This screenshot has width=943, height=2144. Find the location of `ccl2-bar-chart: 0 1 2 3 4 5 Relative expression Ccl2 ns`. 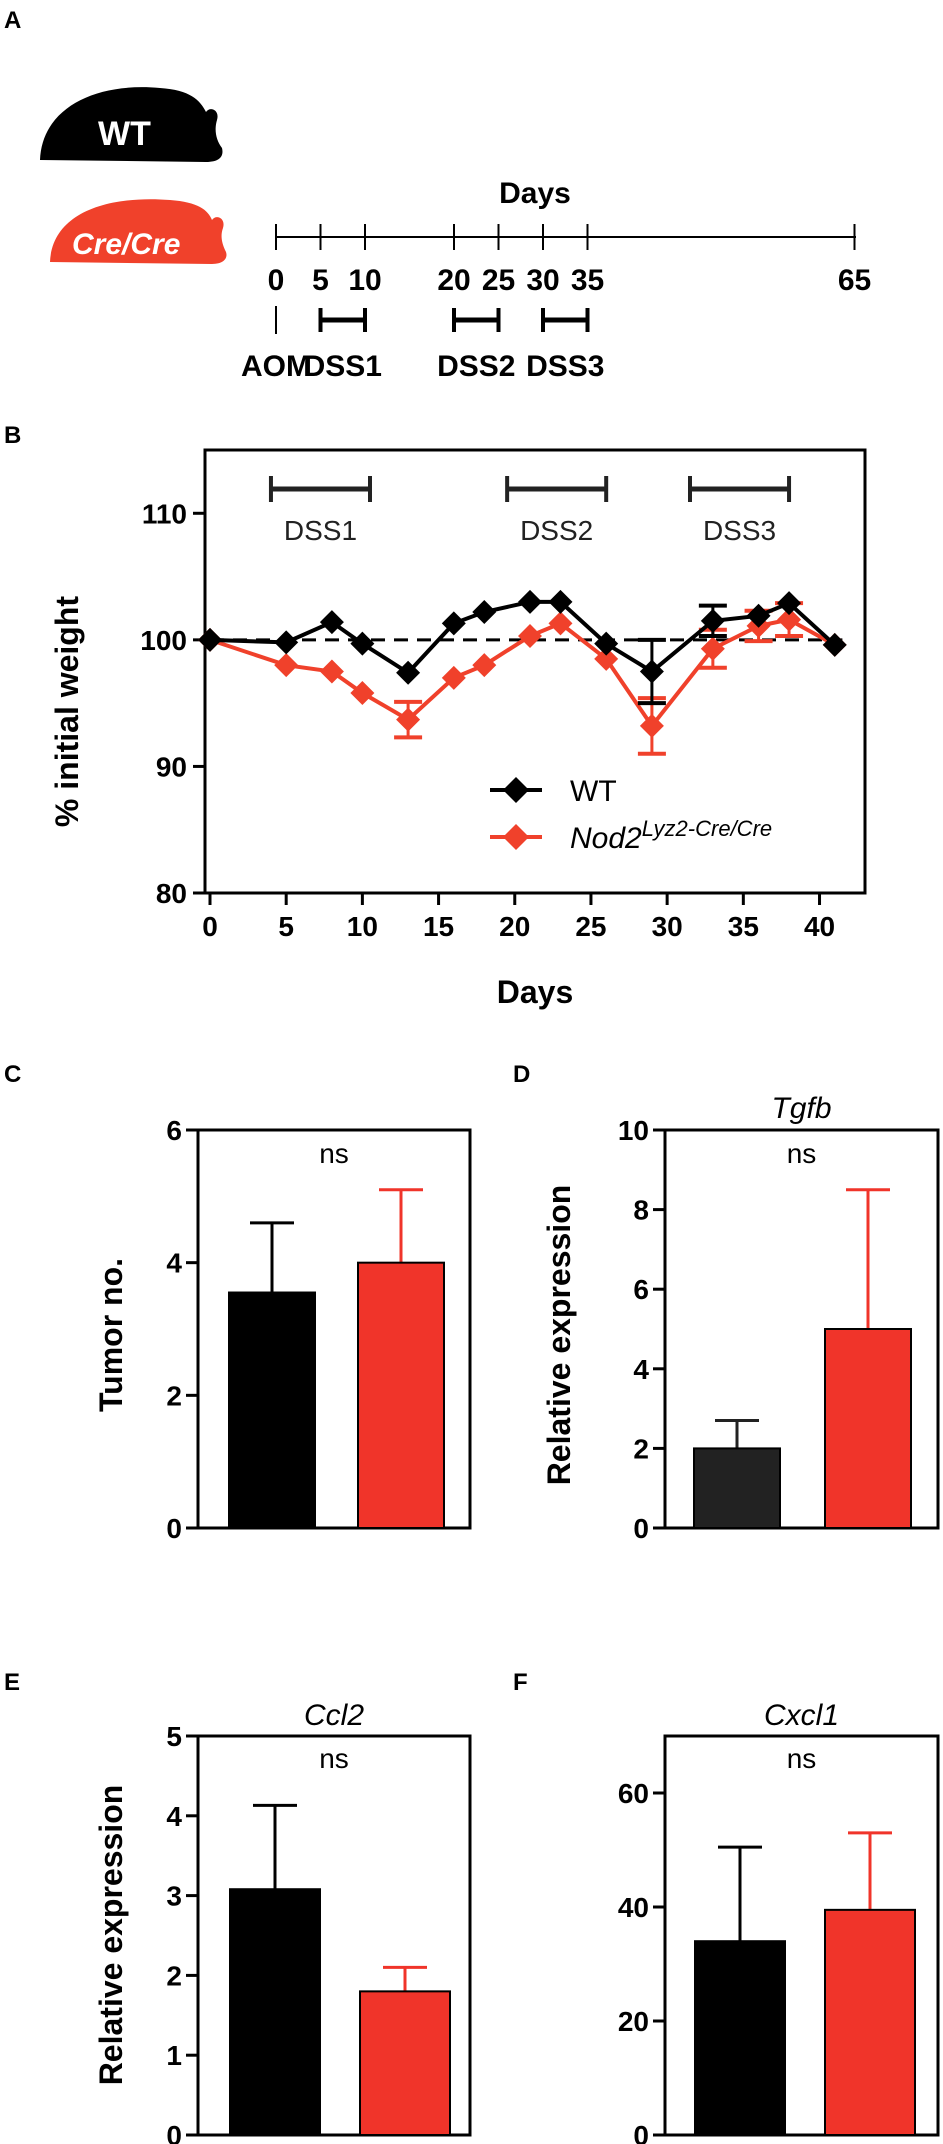

ccl2-bar-chart: 0 1 2 3 4 5 Relative expression Ccl2 ns is located at coordinates (282, 1921).